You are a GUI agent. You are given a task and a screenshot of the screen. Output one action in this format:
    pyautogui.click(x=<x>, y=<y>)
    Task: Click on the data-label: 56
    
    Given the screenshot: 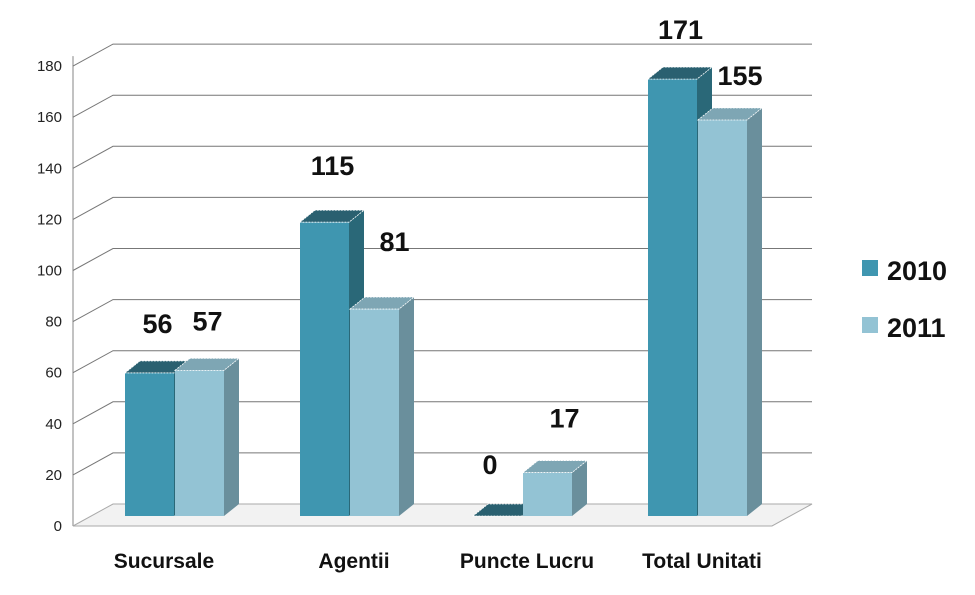 What is the action you would take?
    pyautogui.click(x=157, y=324)
    